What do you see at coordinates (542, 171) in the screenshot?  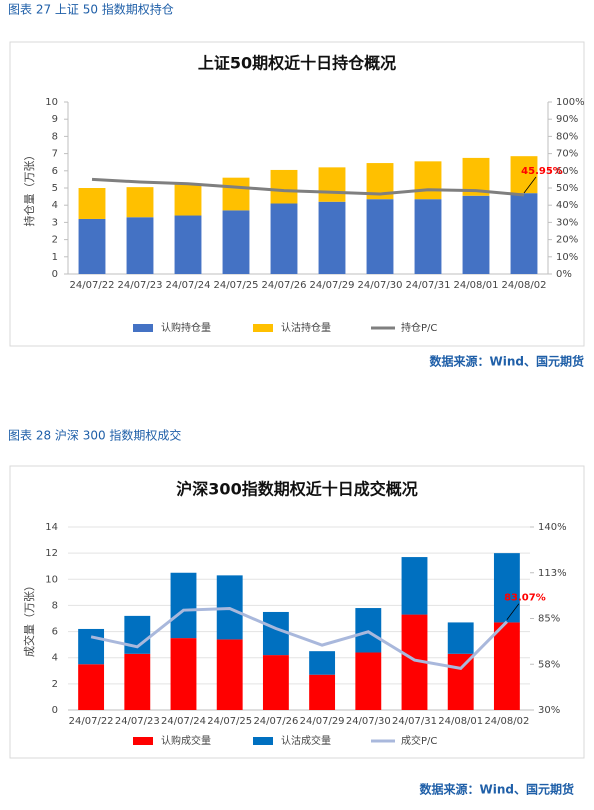 I see `value-label: 45.95%` at bounding box center [542, 171].